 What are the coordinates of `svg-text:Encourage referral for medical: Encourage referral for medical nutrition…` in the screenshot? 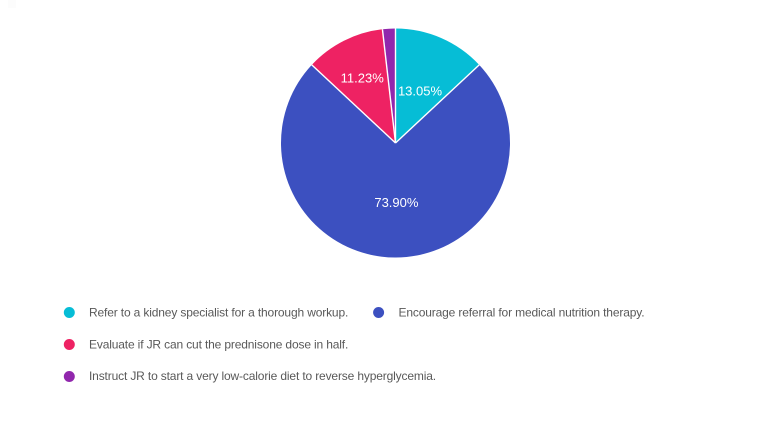 It's located at (522, 313).